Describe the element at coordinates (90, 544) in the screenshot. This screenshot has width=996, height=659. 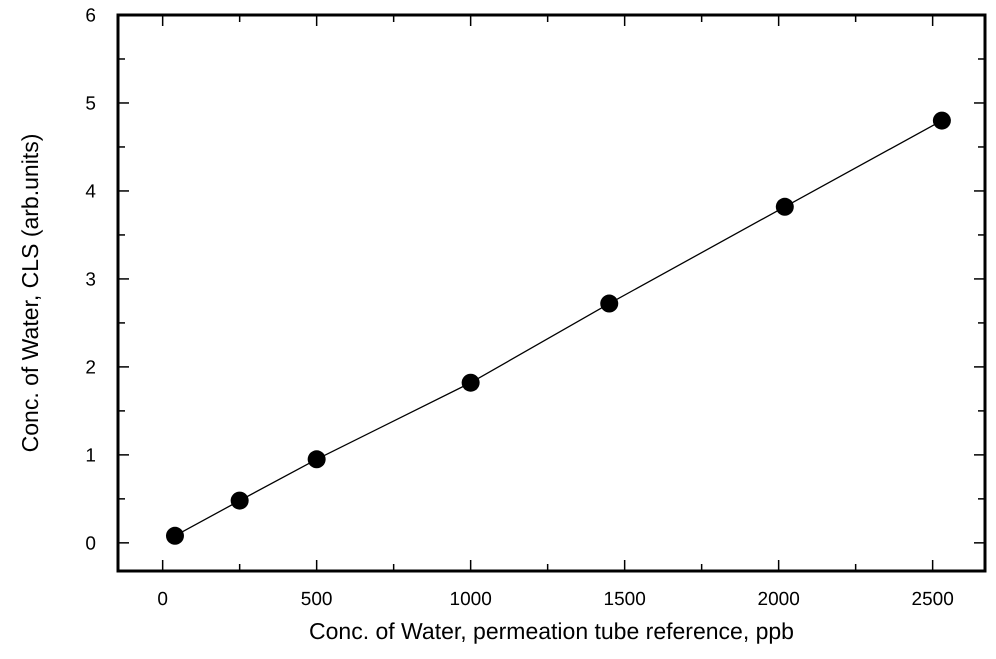
I see `y-tick-label: 0` at that location.